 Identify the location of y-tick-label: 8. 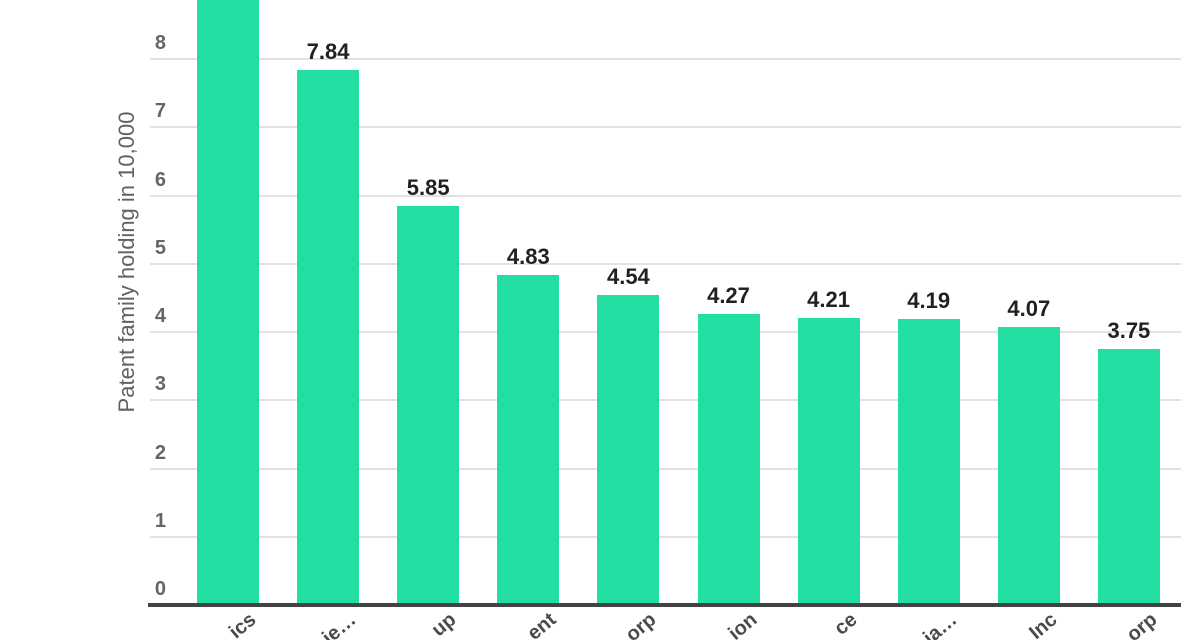
(160, 43).